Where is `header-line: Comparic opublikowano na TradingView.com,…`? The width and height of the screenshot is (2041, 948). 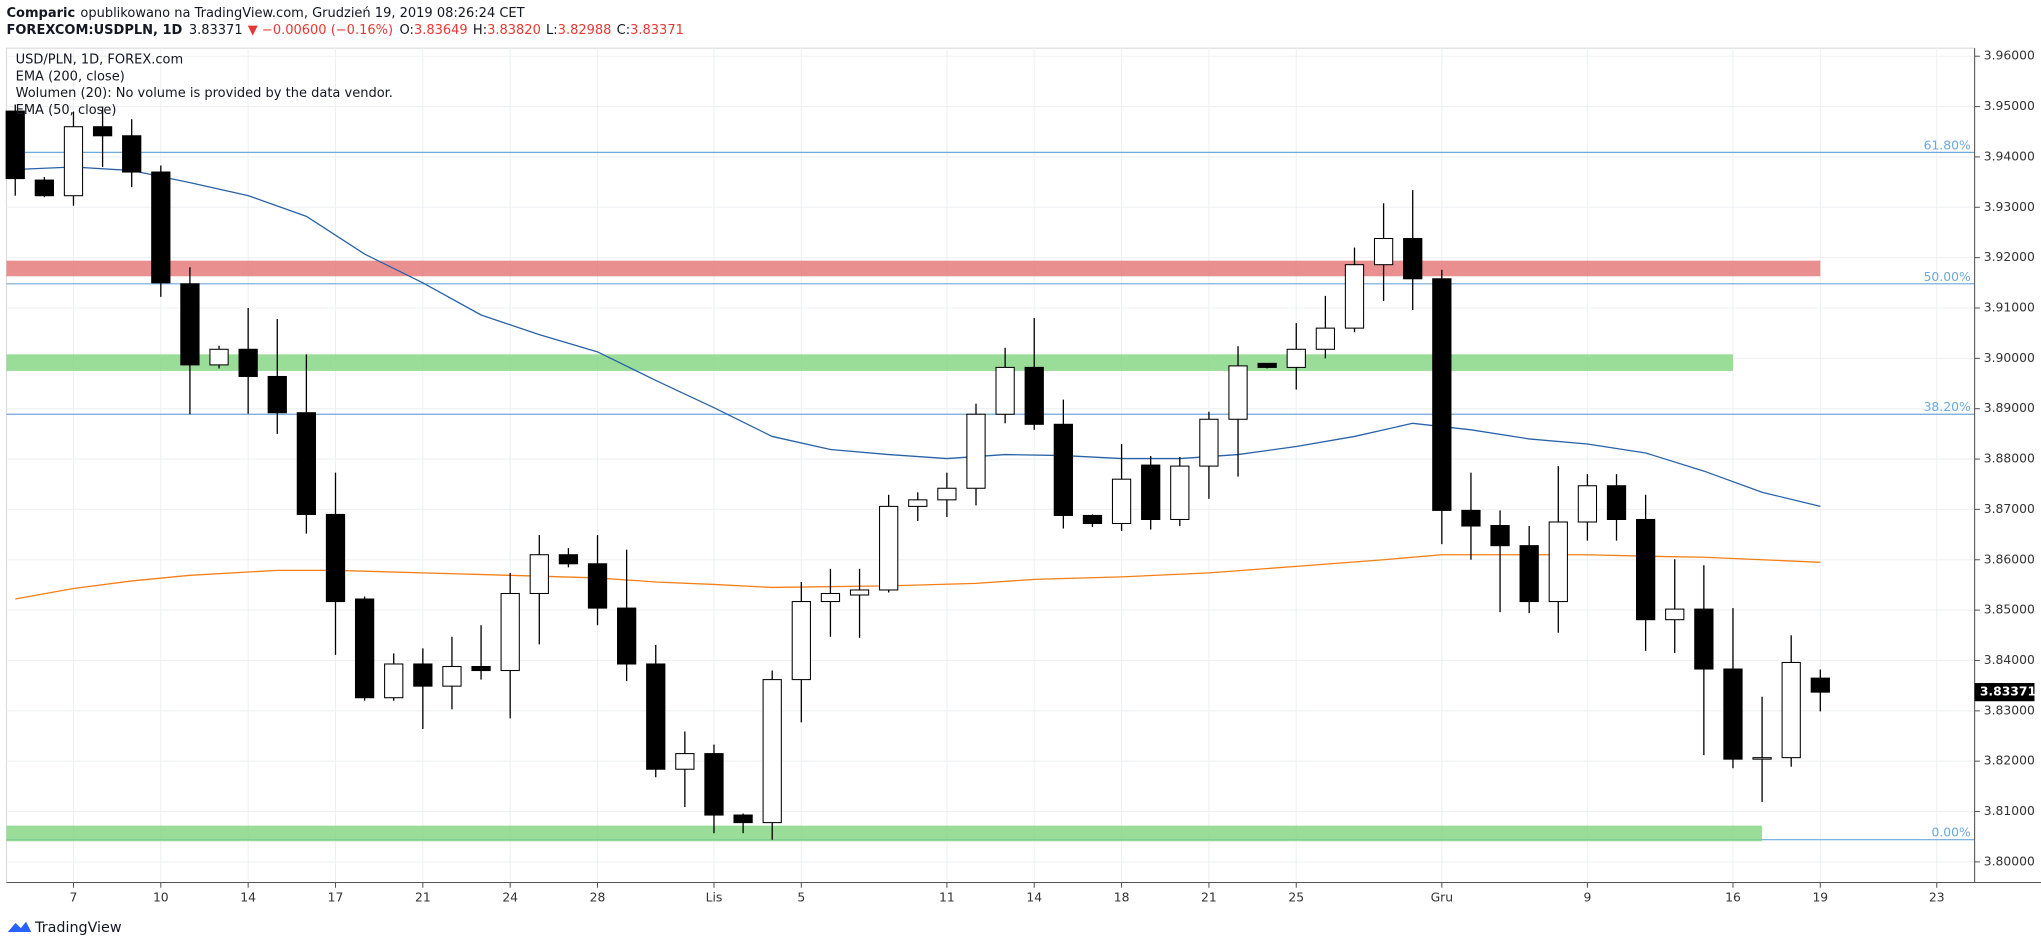 header-line: Comparic opublikowano na TradingView.com,… is located at coordinates (266, 13).